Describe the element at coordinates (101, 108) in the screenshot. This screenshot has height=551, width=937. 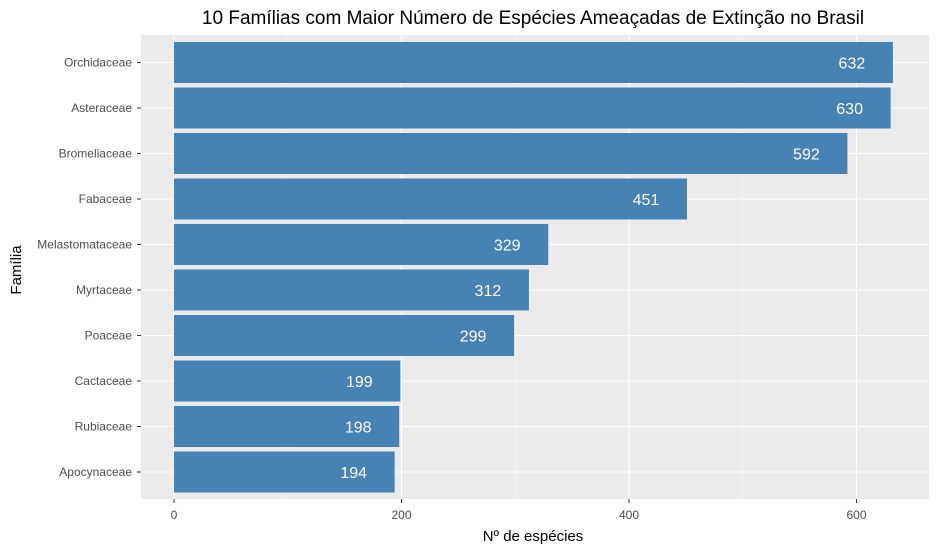
I see `y-tick-label: Asteraceae` at that location.